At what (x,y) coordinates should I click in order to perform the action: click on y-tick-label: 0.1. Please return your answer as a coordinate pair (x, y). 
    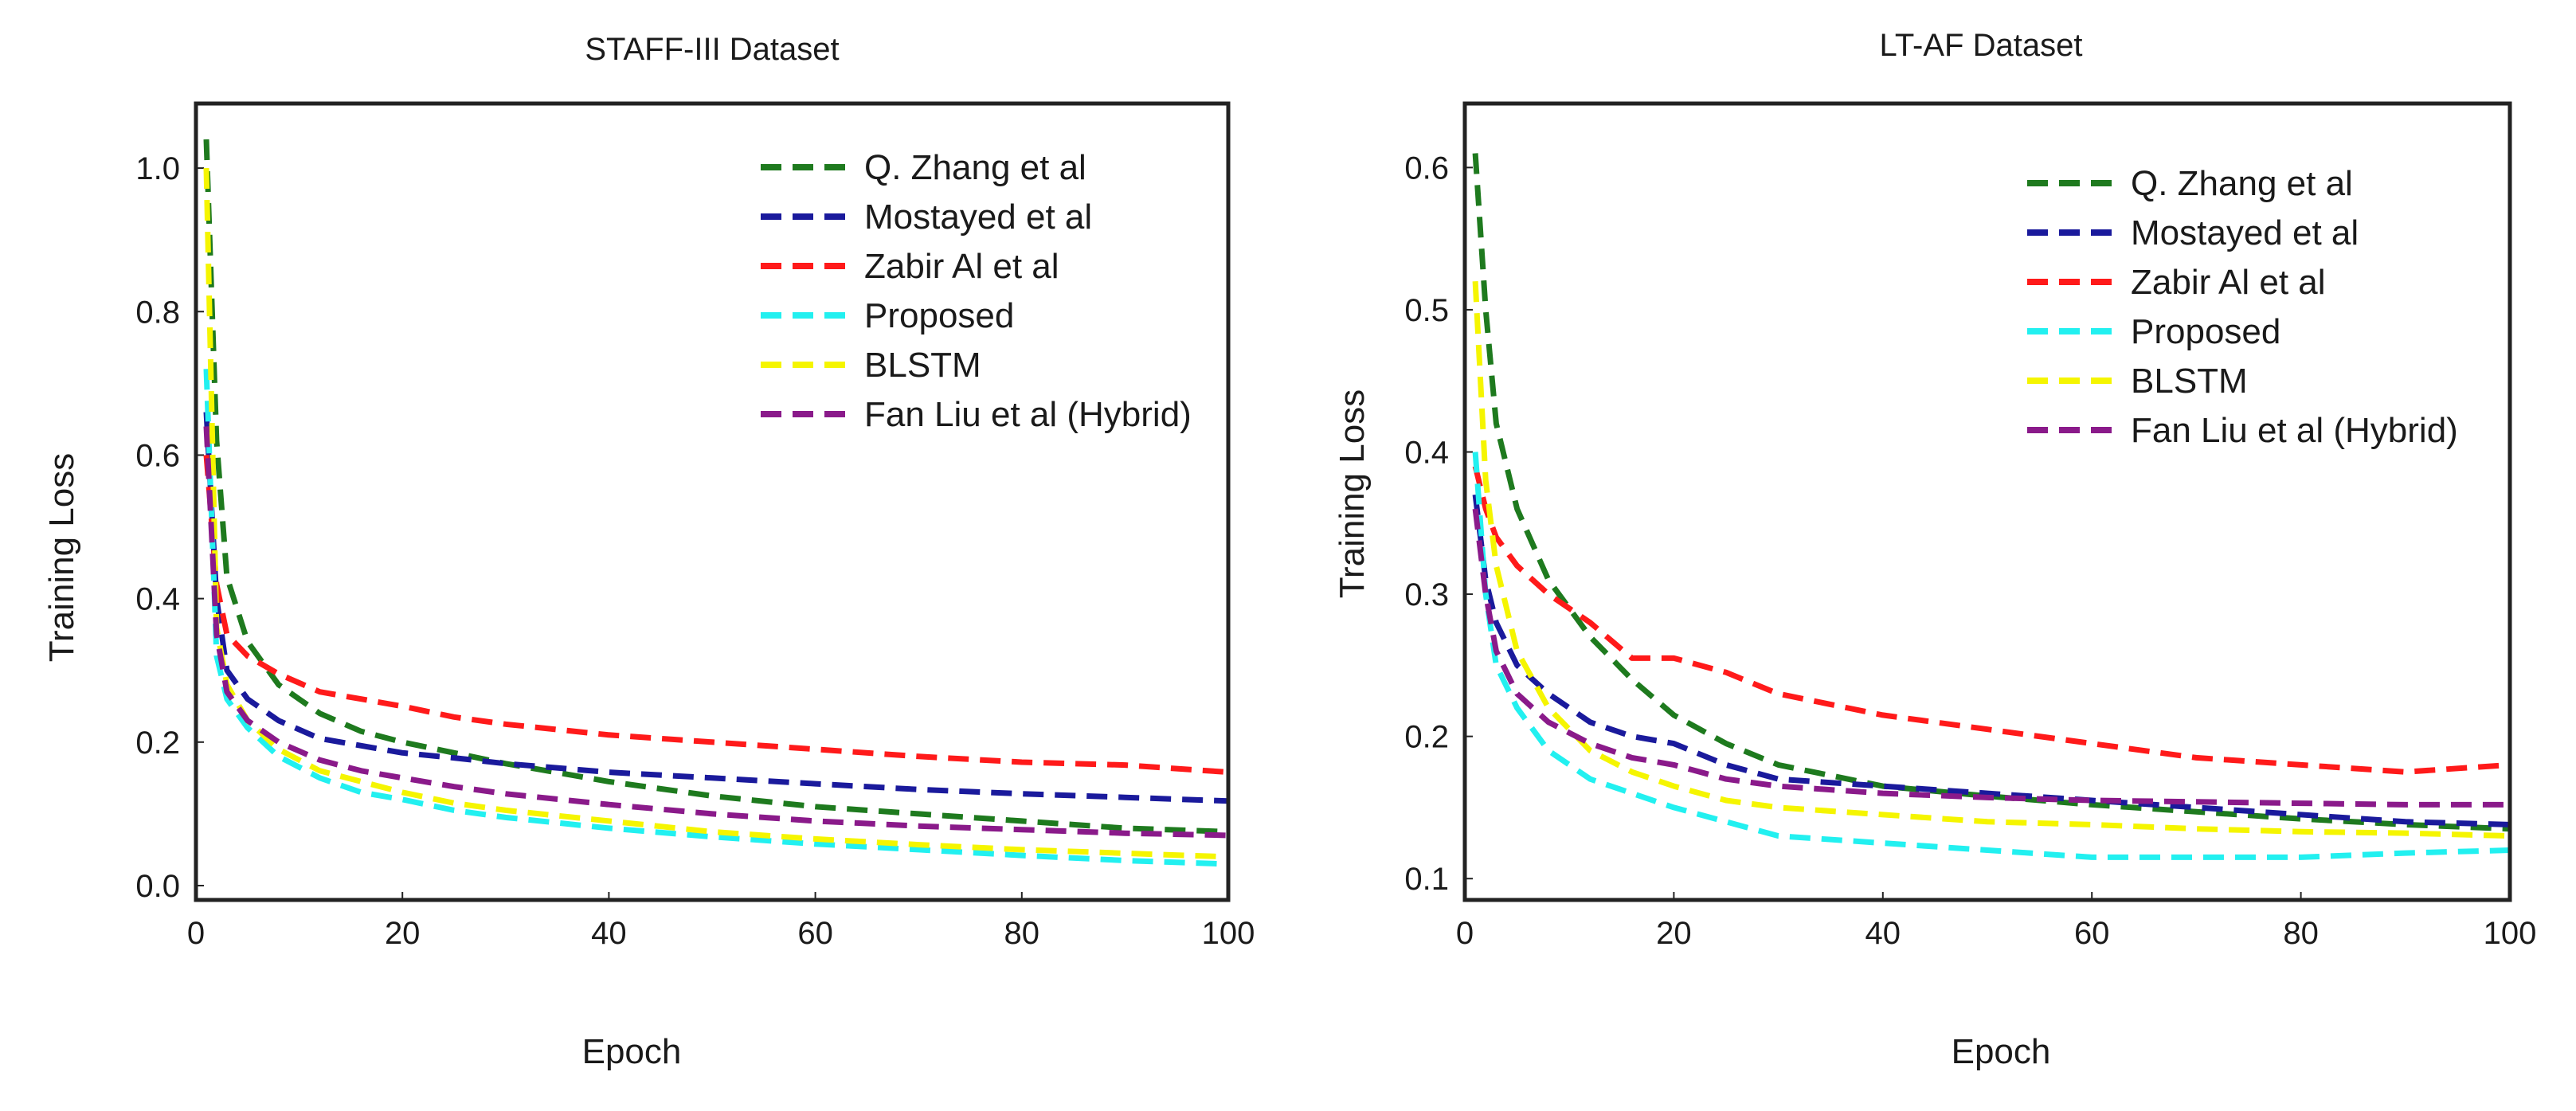
    Looking at the image, I should click on (1426, 879).